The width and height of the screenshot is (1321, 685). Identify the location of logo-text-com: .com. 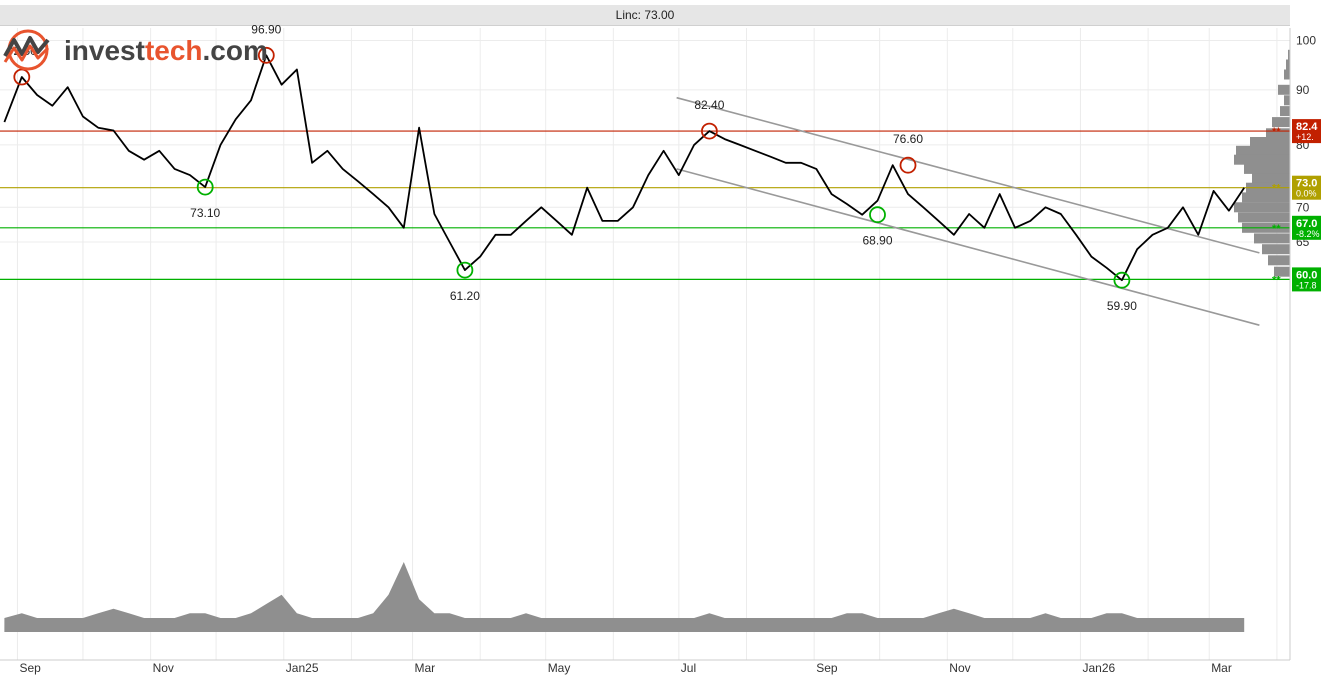
(235, 50).